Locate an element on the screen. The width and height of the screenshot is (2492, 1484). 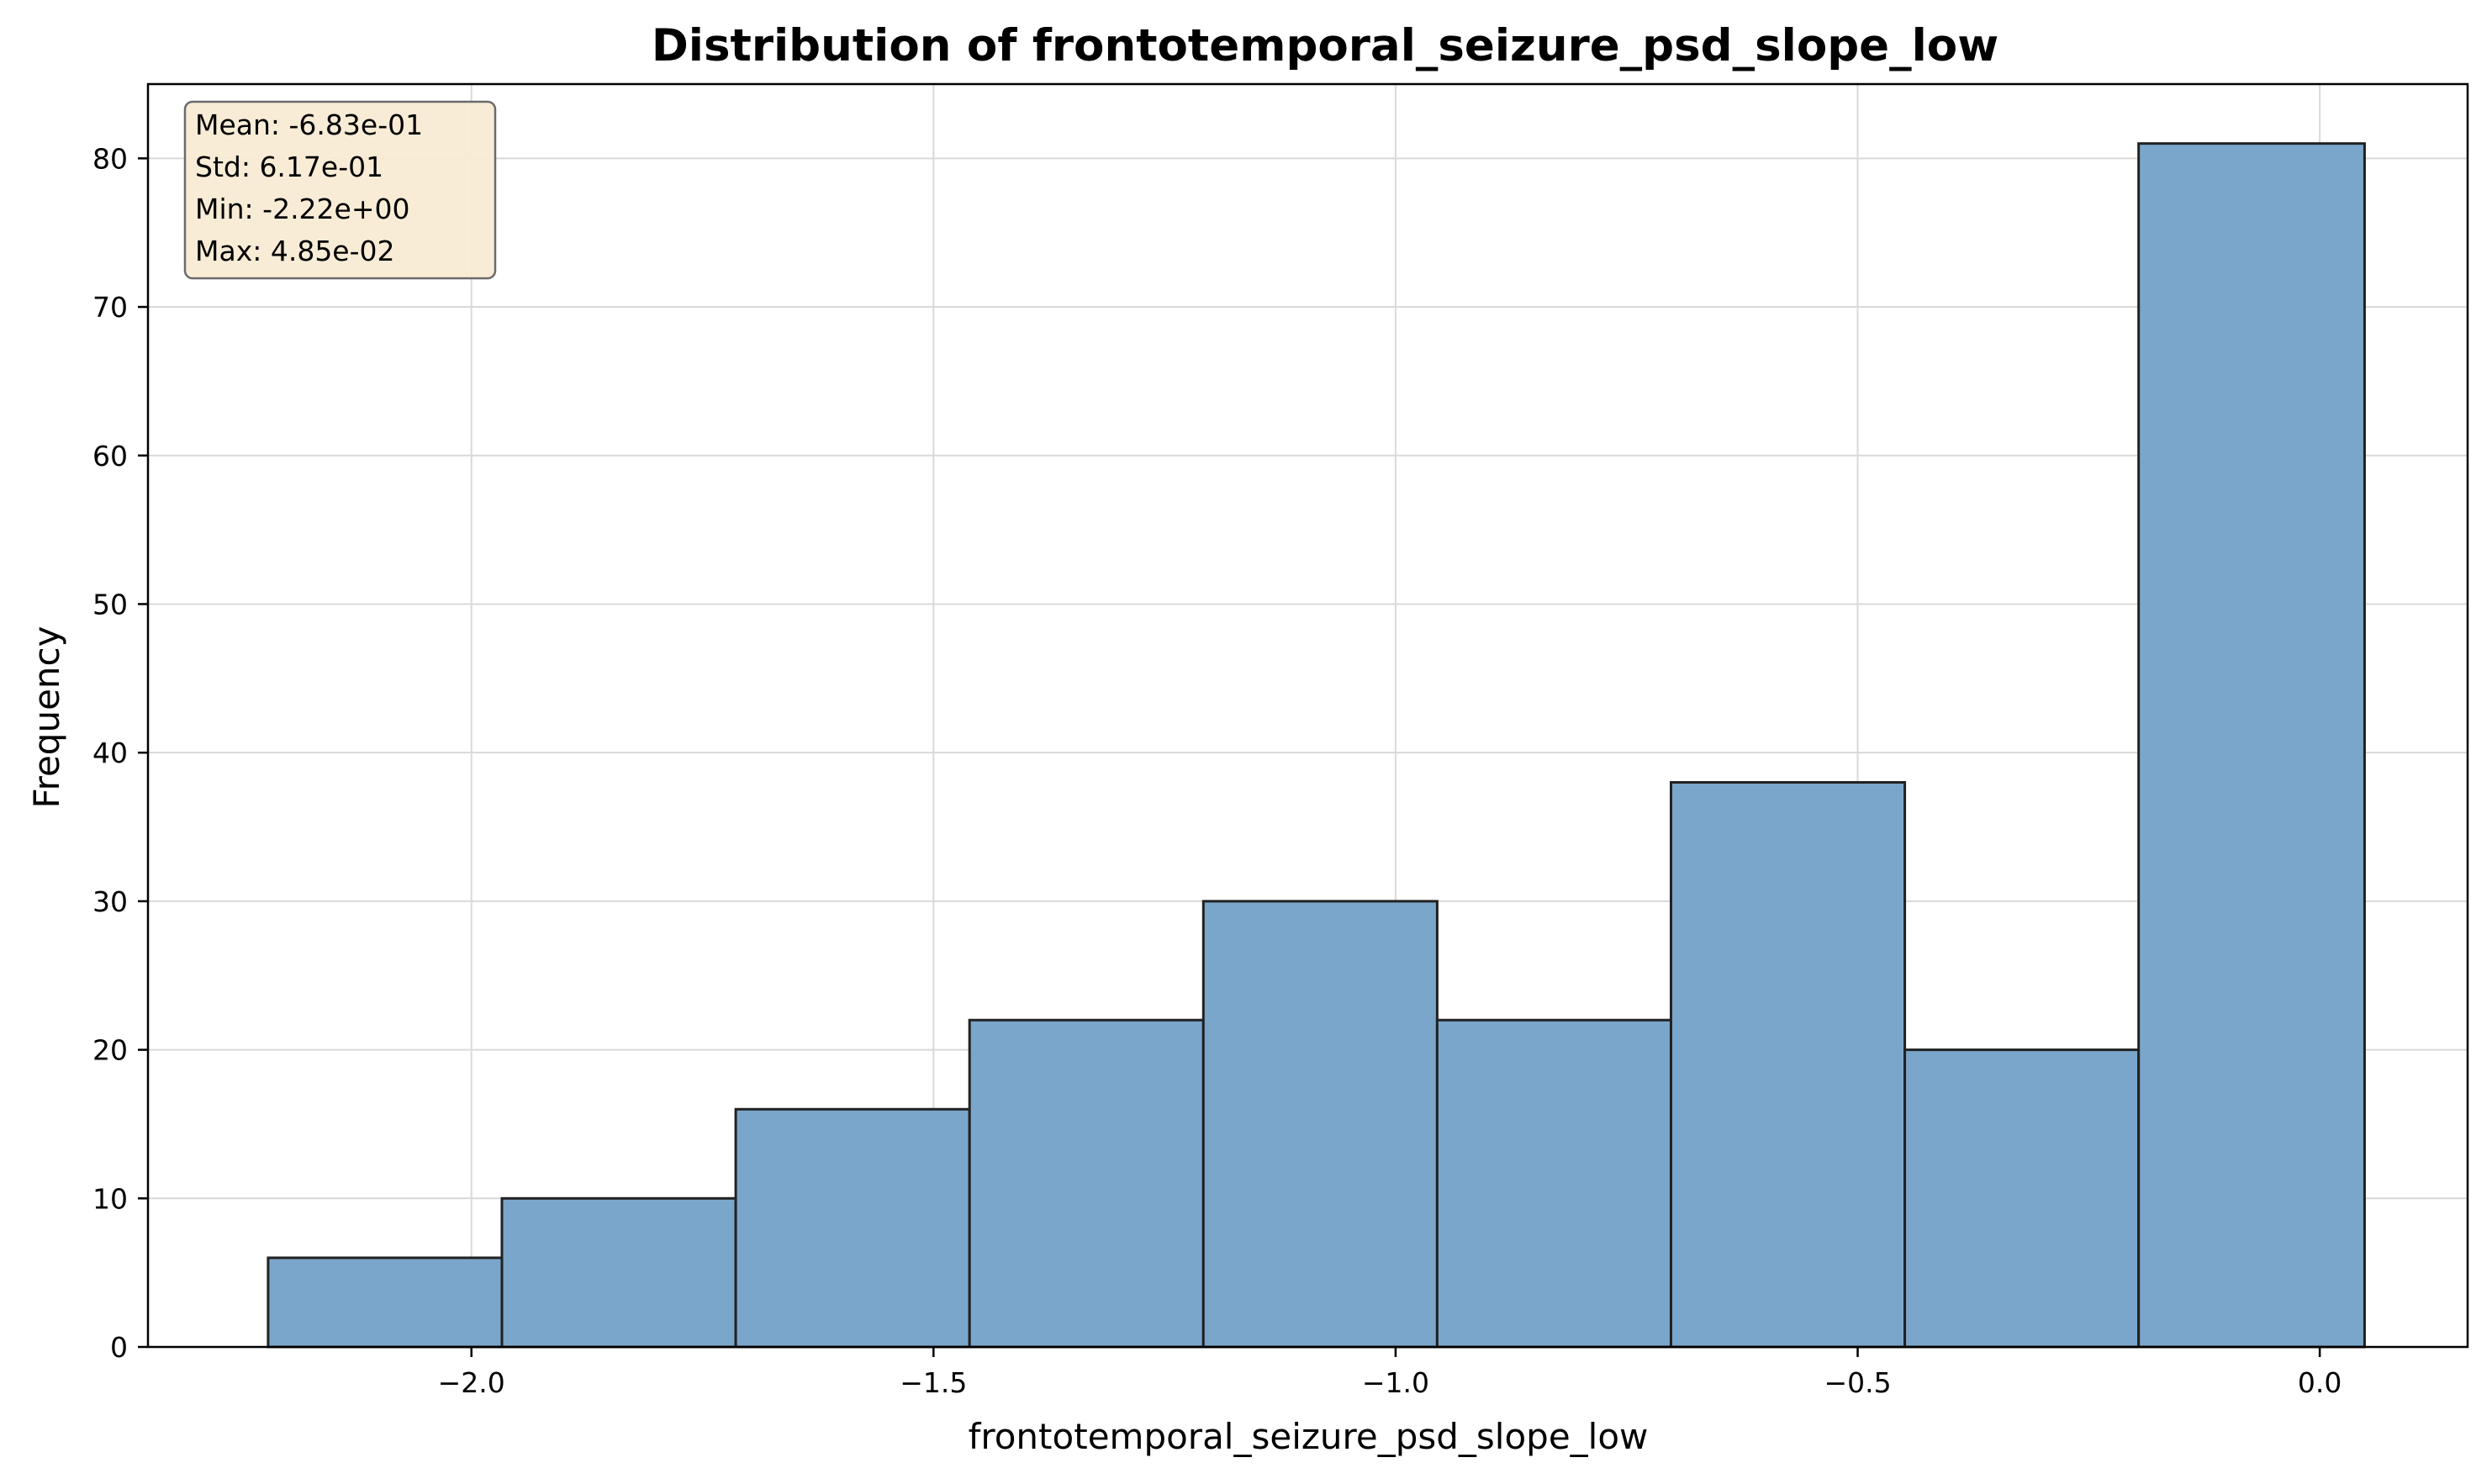
y-tick-label: 0 is located at coordinates (119, 1347).